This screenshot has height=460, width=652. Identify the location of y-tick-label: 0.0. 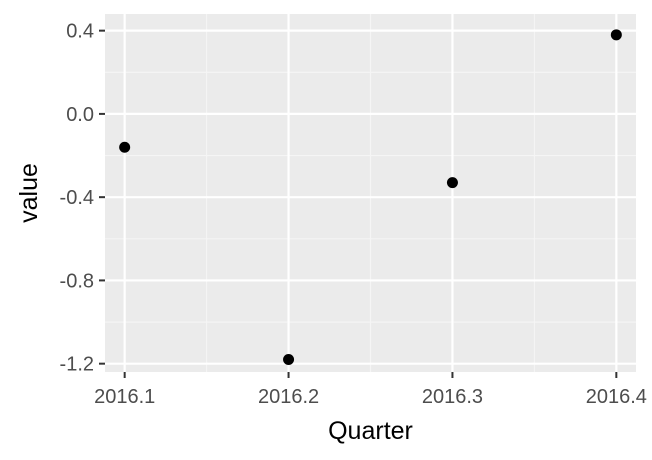
(80, 115).